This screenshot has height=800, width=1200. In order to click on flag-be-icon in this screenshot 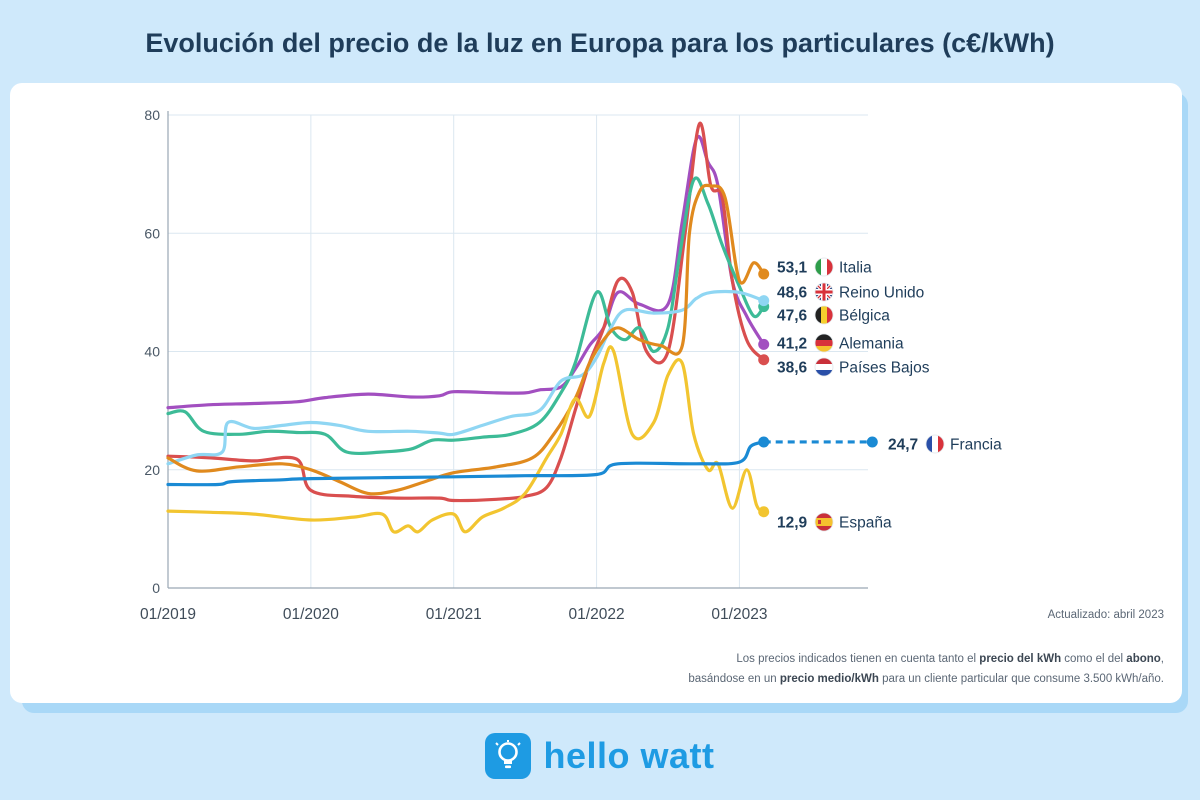, I will do `click(824, 315)`.